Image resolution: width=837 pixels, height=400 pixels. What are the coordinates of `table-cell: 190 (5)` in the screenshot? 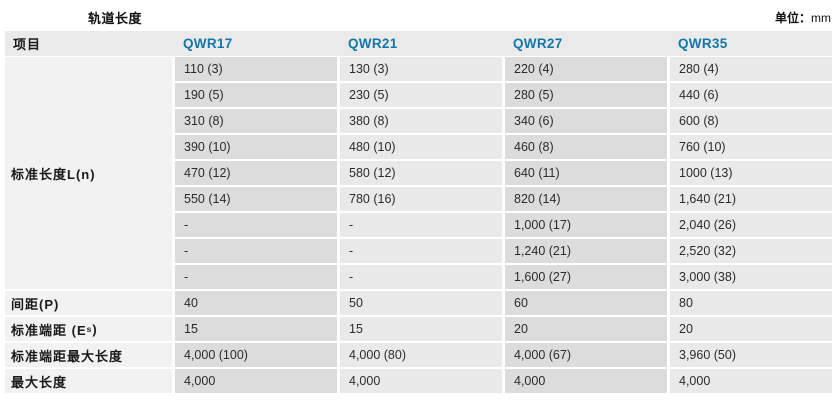 It's located at (256, 95).